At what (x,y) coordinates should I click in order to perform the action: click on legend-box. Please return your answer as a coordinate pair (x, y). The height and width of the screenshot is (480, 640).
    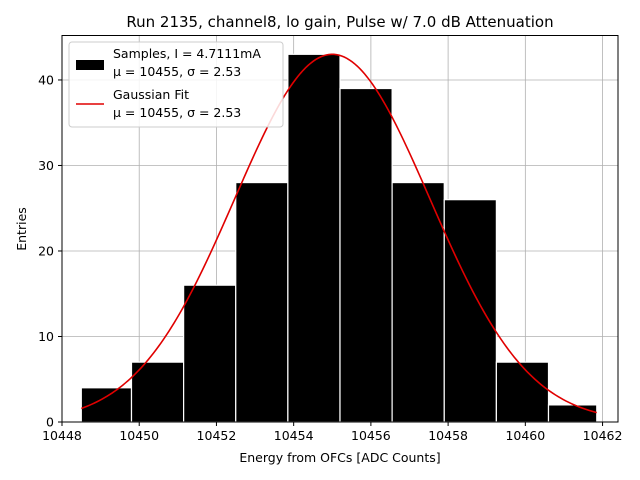
    Looking at the image, I should click on (176, 84).